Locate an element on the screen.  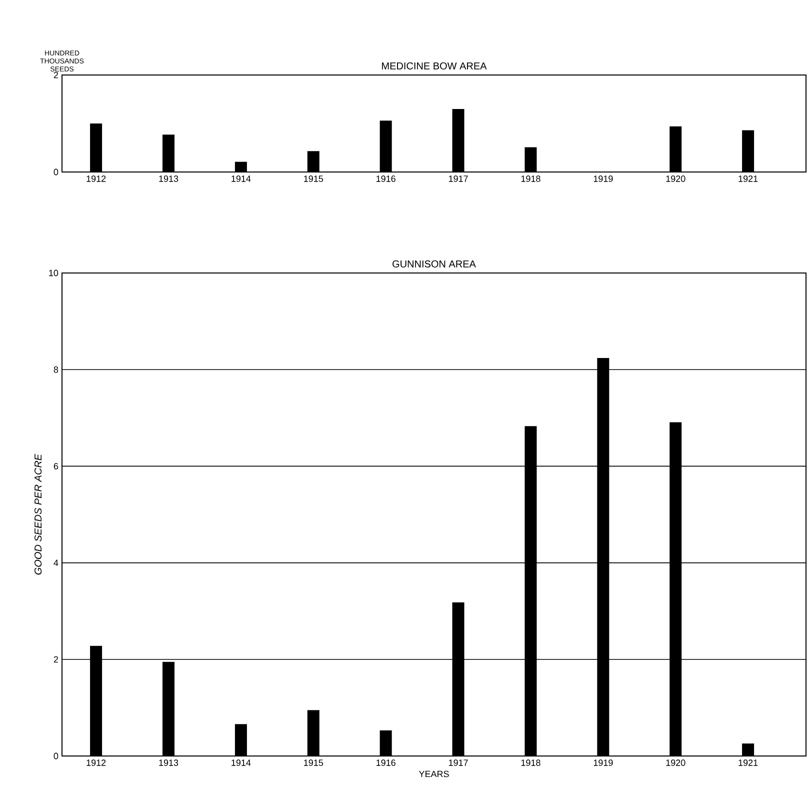
y-tick-label: 8 is located at coordinates (56, 369).